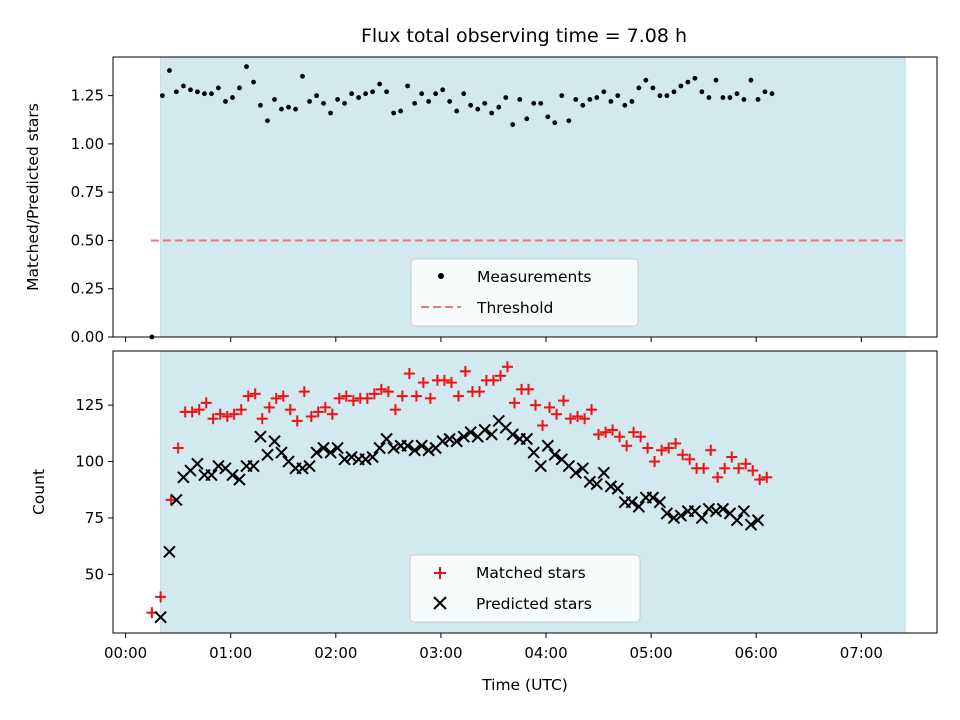 This screenshot has height=720, width=960. I want to click on bottom-y-ticks: 50 75 100 125, so click(94, 489).